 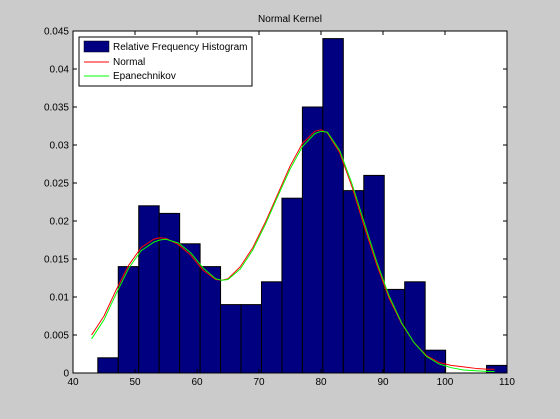 What do you see at coordinates (144, 76) in the screenshot?
I see `legend-label-epanechnikov: Epanechnikov` at bounding box center [144, 76].